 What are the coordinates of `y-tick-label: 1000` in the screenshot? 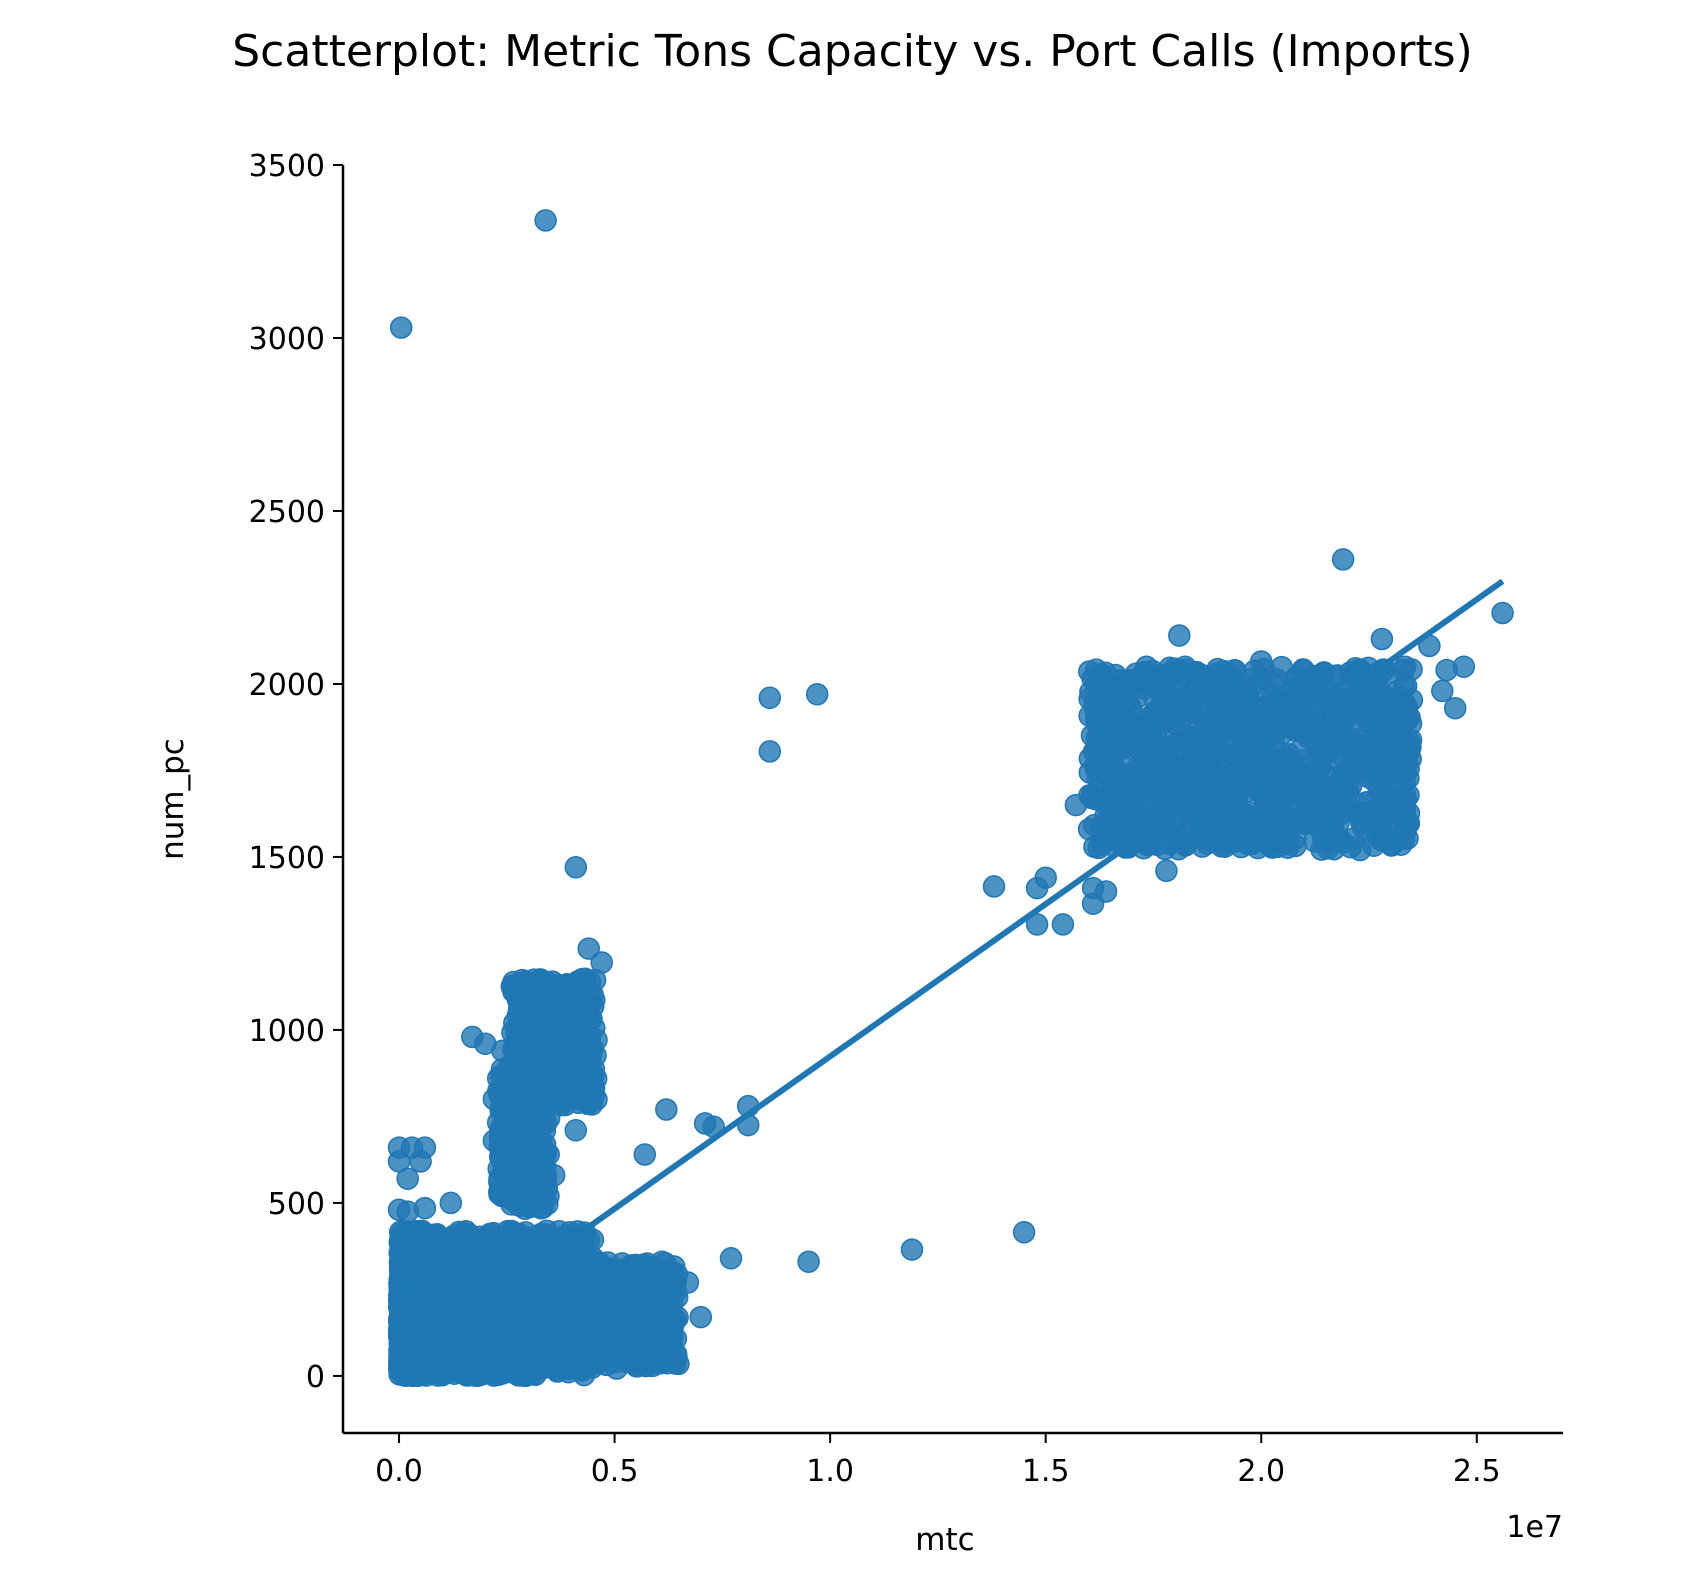 It's located at (287, 1031).